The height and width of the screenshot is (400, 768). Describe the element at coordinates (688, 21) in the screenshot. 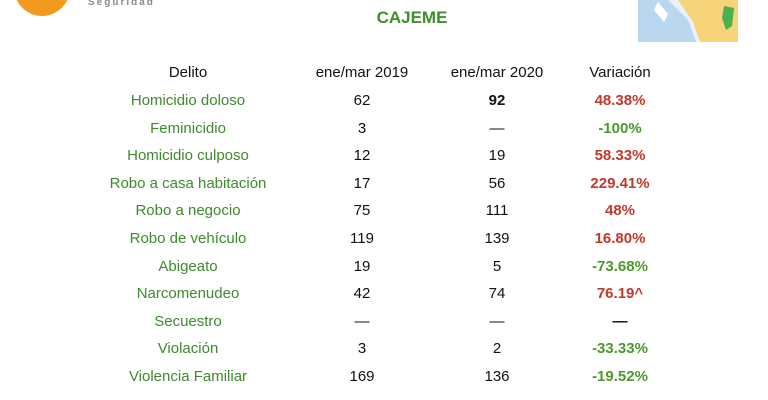

I see `map` at that location.